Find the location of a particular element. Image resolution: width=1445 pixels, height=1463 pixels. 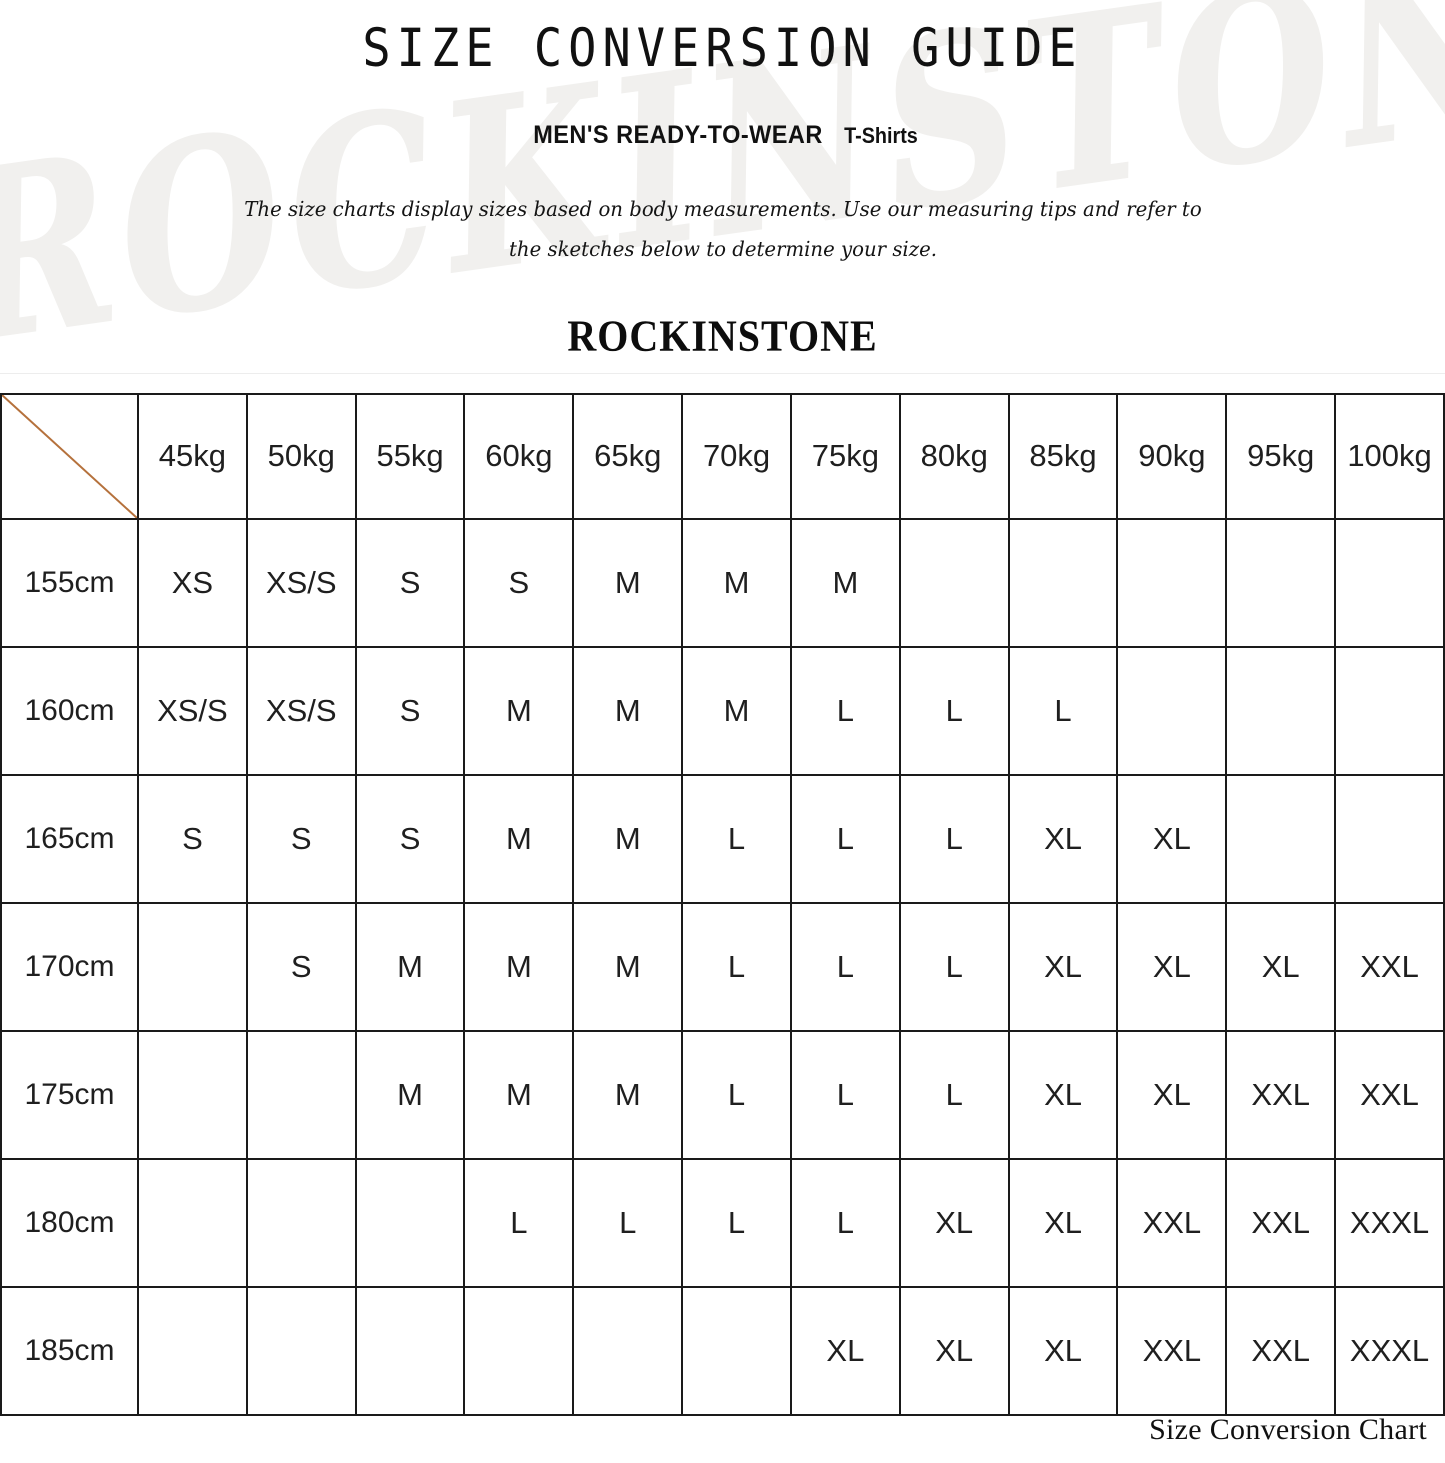

row-header-height: 175cm is located at coordinates (69, 1094).